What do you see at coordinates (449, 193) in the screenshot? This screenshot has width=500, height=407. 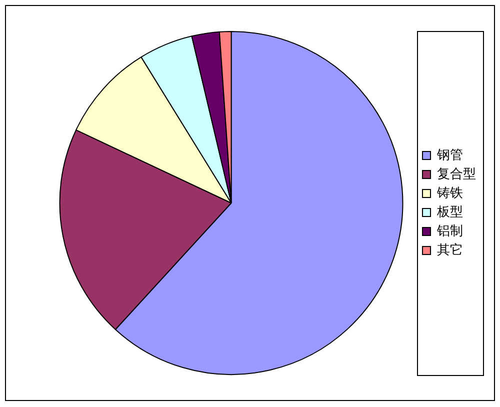 I see `legend-label: 铸铁` at bounding box center [449, 193].